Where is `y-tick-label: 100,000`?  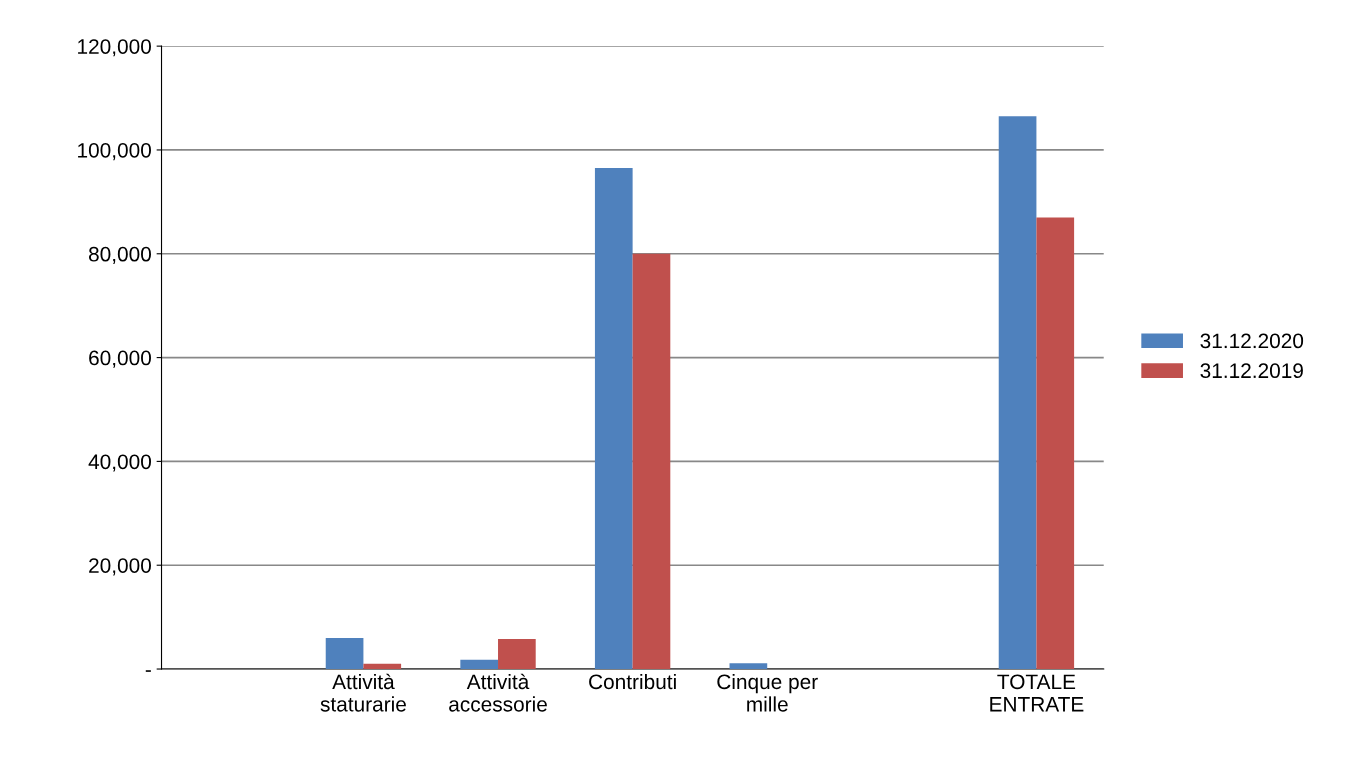 y-tick-label: 100,000 is located at coordinates (114, 151).